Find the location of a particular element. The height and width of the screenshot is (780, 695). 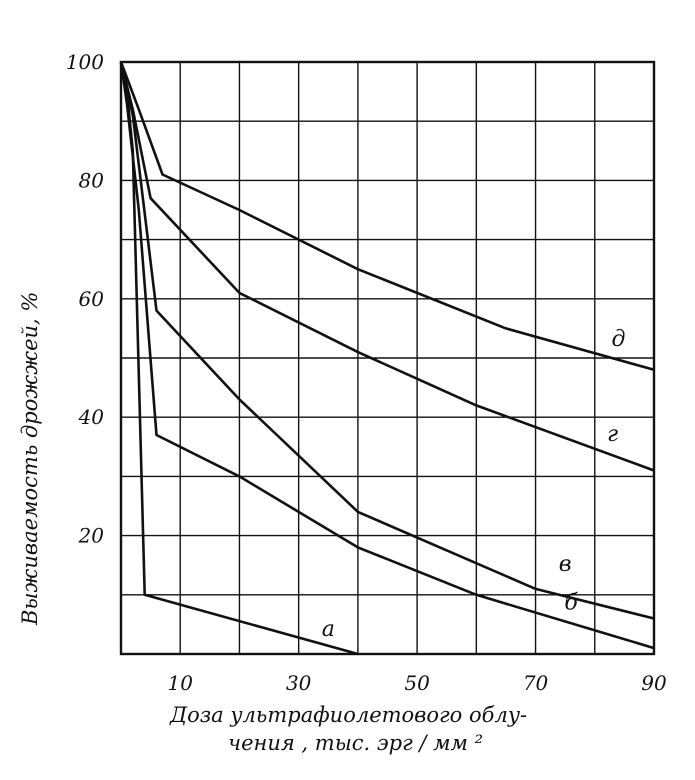

y-tick-label: 20 is located at coordinates (91, 536).